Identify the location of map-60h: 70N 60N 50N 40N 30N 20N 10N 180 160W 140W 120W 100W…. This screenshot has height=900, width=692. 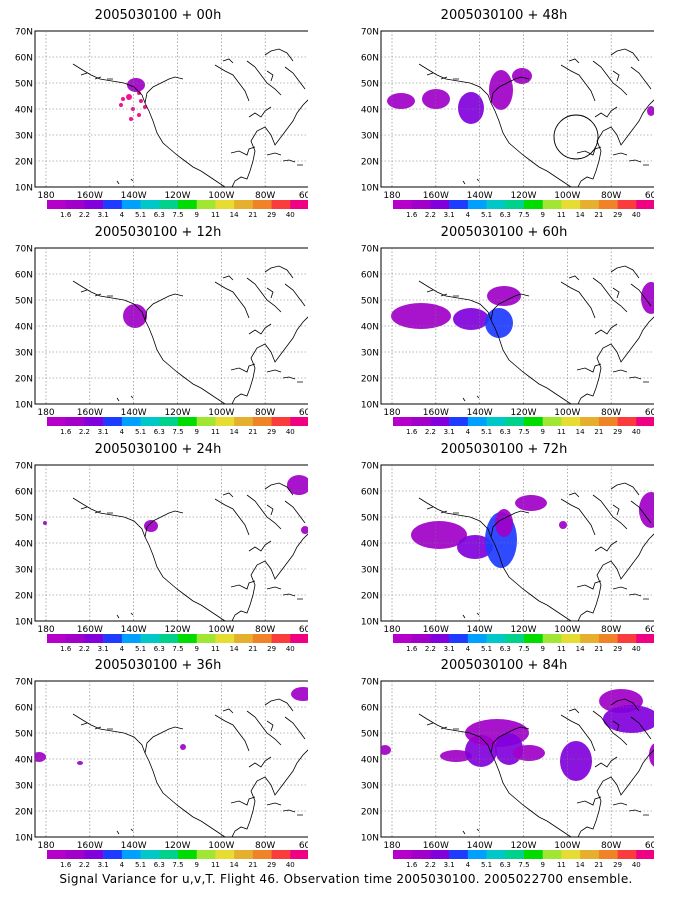
(507, 340).